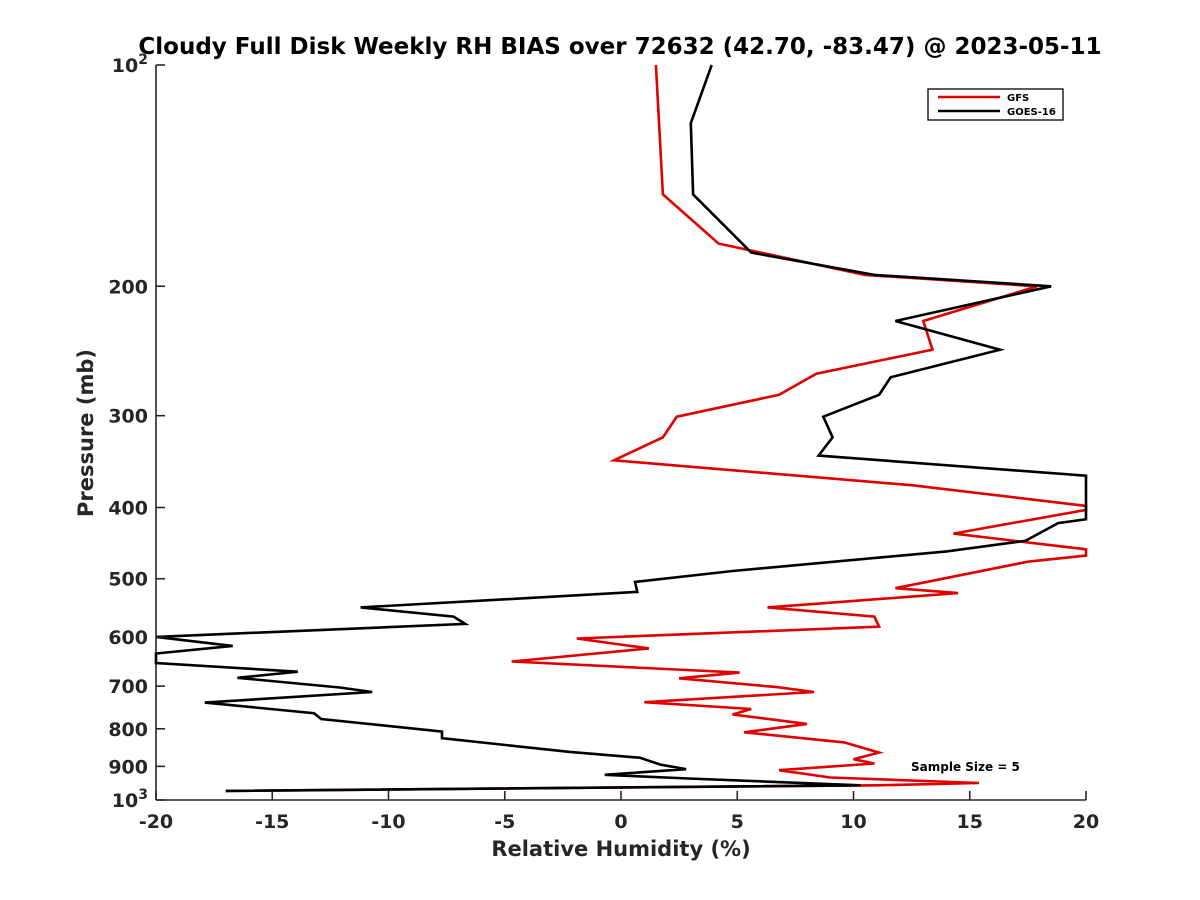  What do you see at coordinates (965, 767) in the screenshot?
I see `sample-size-annotation: Sample Size = 5` at bounding box center [965, 767].